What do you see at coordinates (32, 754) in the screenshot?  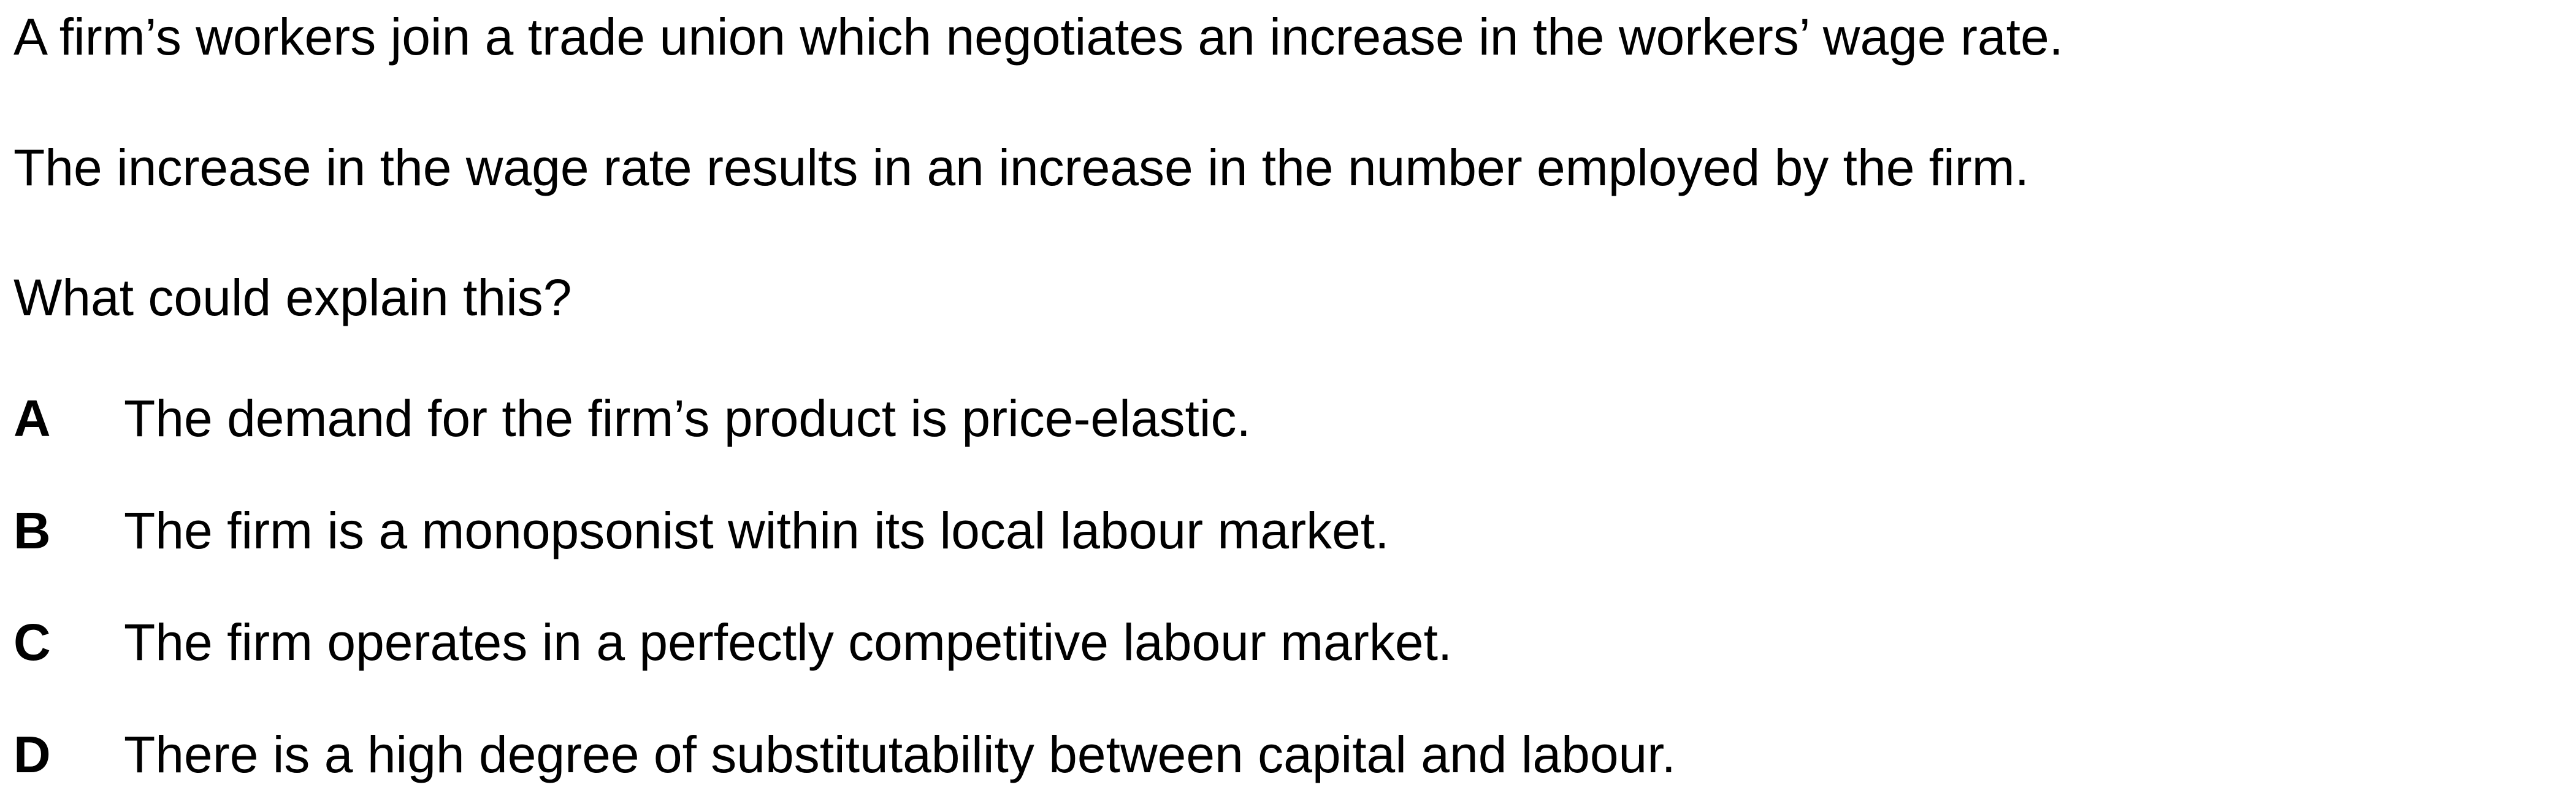 I see `option-letter: D` at bounding box center [32, 754].